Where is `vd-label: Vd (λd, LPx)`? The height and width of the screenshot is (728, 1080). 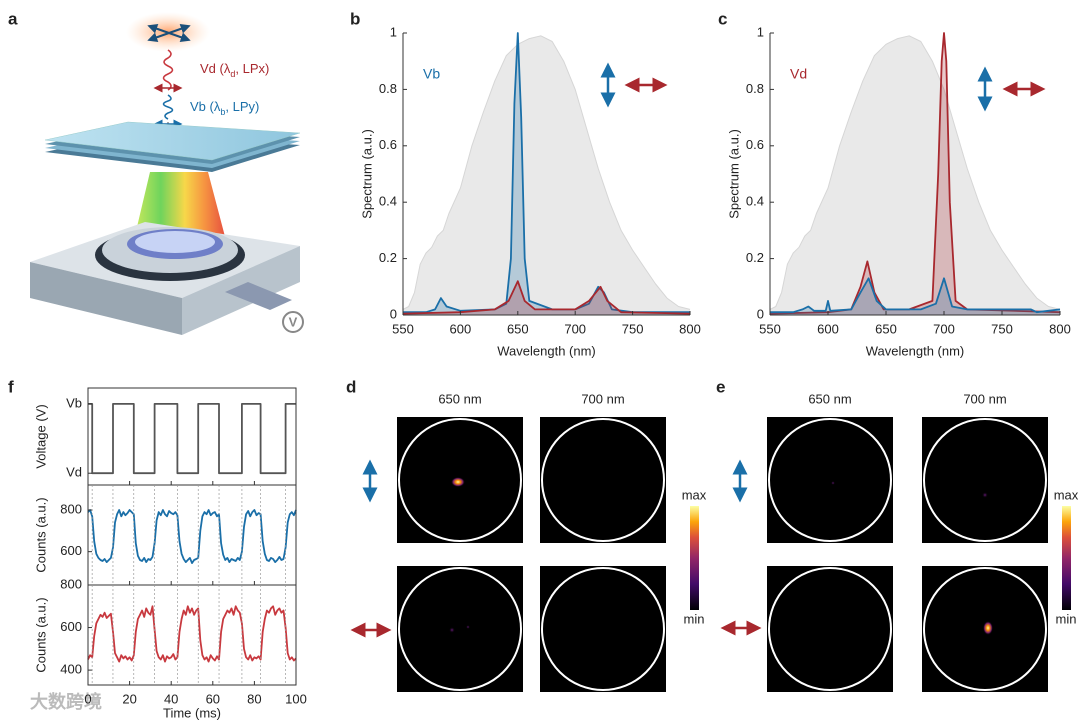 vd-label: Vd (λd, LPx) is located at coordinates (234, 70).